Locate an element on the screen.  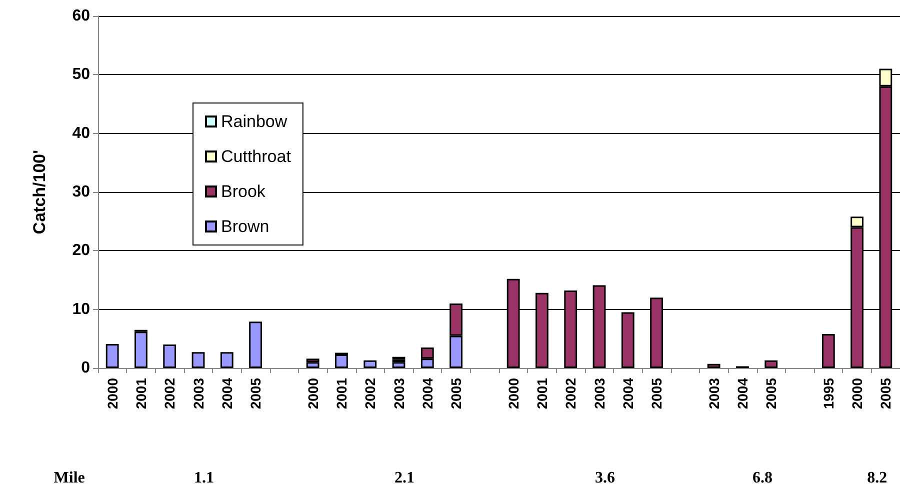
y-axis-title: Catch/100' is located at coordinates (39, 192).